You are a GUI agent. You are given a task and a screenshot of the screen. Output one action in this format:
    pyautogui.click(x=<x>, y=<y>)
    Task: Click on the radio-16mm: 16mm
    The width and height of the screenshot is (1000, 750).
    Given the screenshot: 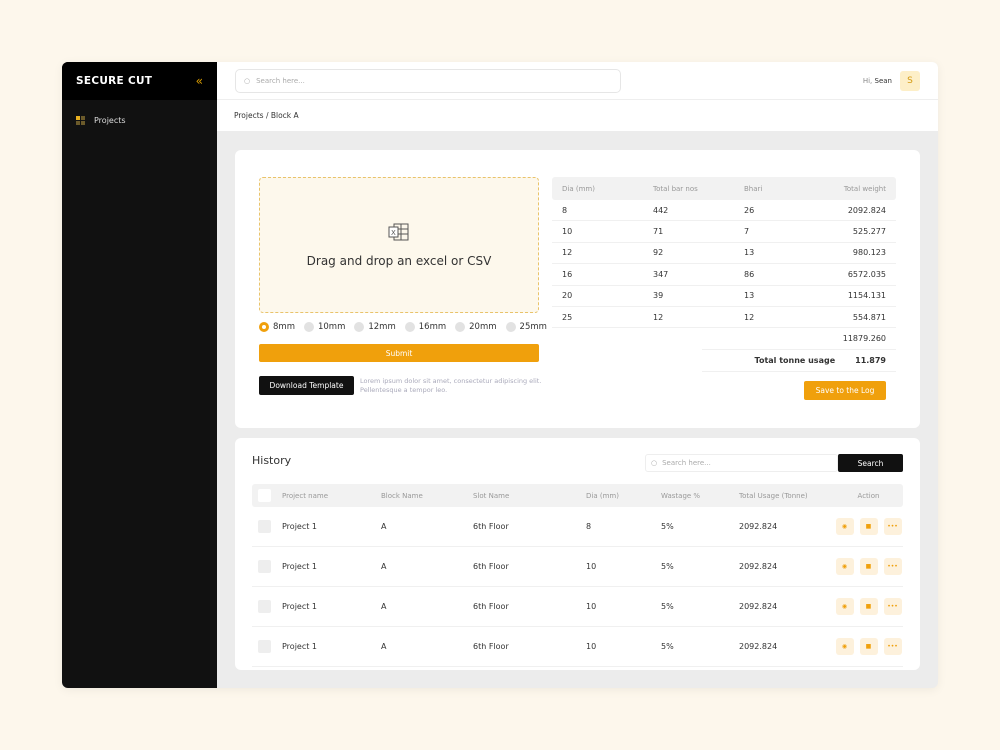 What is the action you would take?
    pyautogui.click(x=425, y=327)
    